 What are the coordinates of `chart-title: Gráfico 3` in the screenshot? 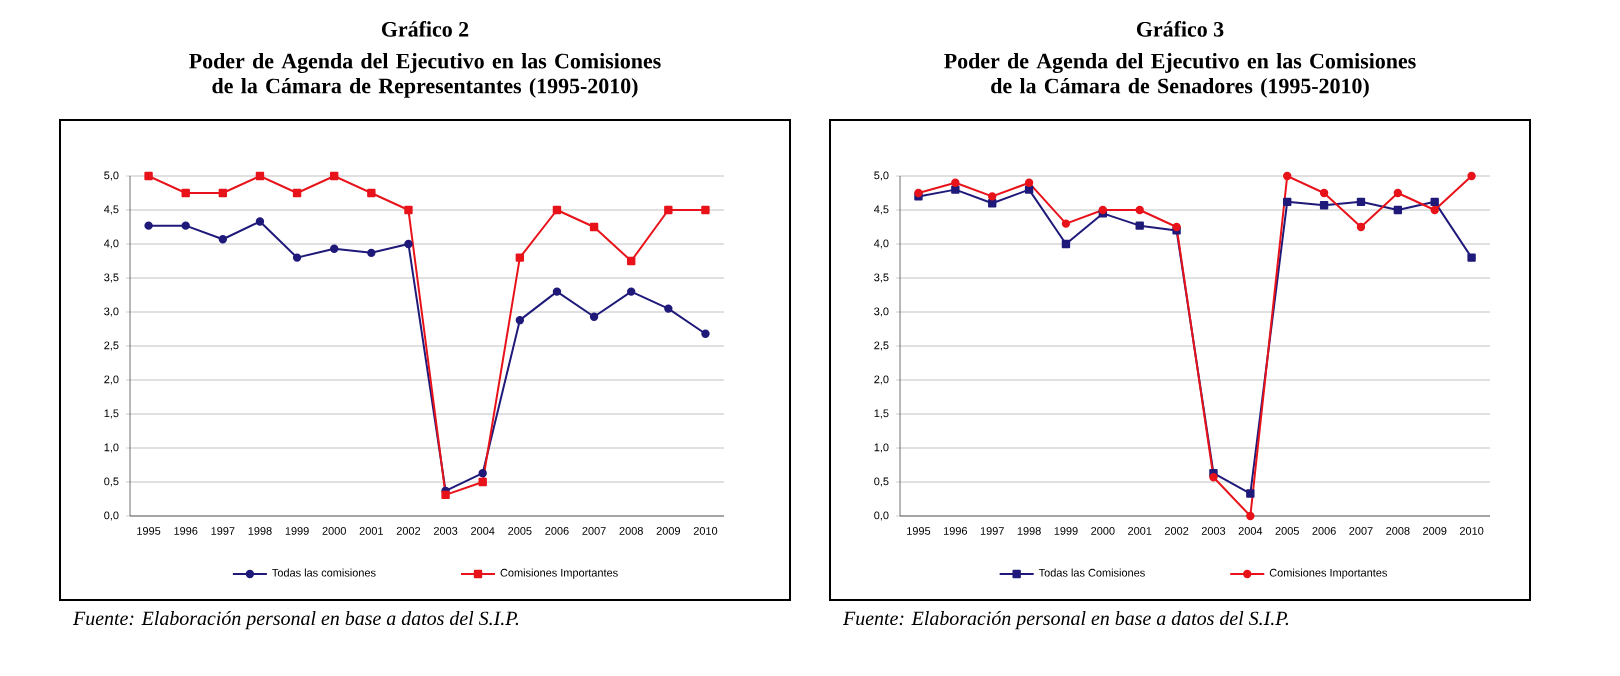 It's located at (1180, 29).